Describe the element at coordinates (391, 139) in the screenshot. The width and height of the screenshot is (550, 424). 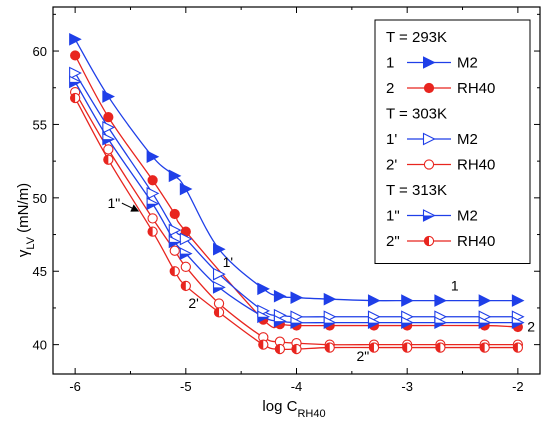
I see `legend-number: 1'` at that location.